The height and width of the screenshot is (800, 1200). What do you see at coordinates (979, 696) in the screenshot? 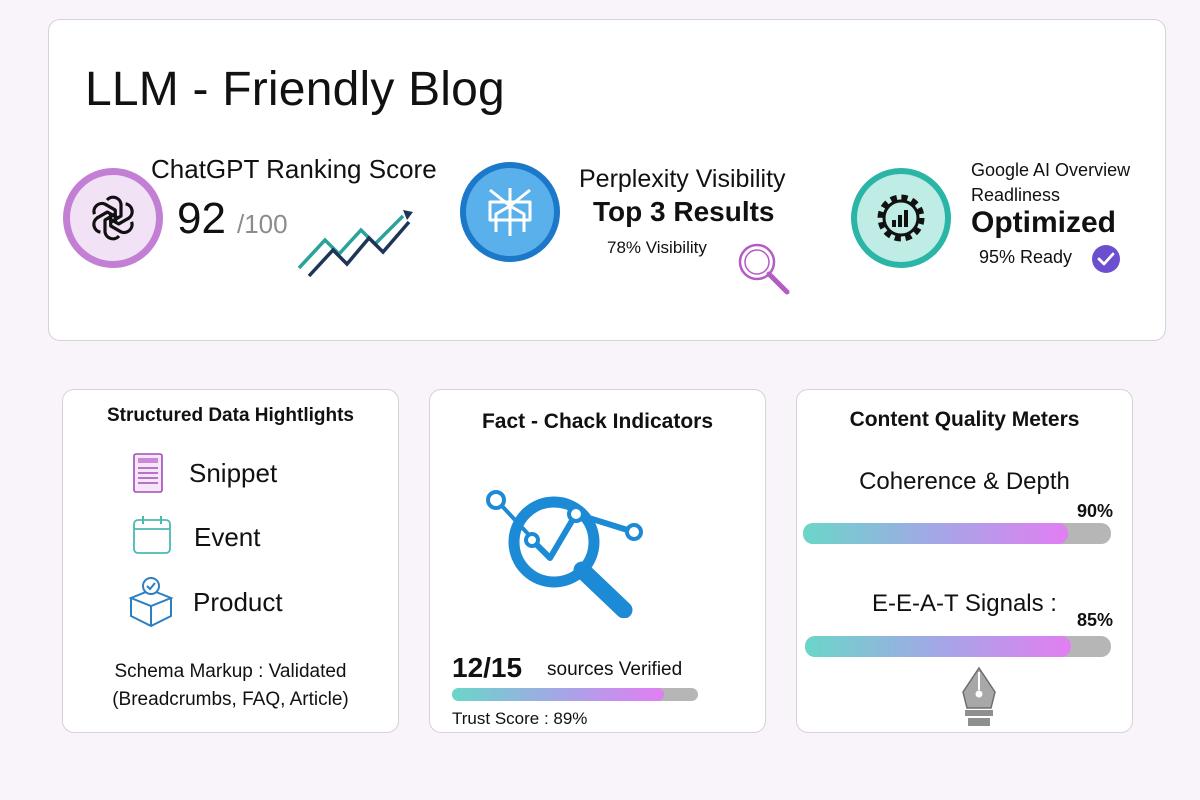
I see `fountain-pen-icon` at bounding box center [979, 696].